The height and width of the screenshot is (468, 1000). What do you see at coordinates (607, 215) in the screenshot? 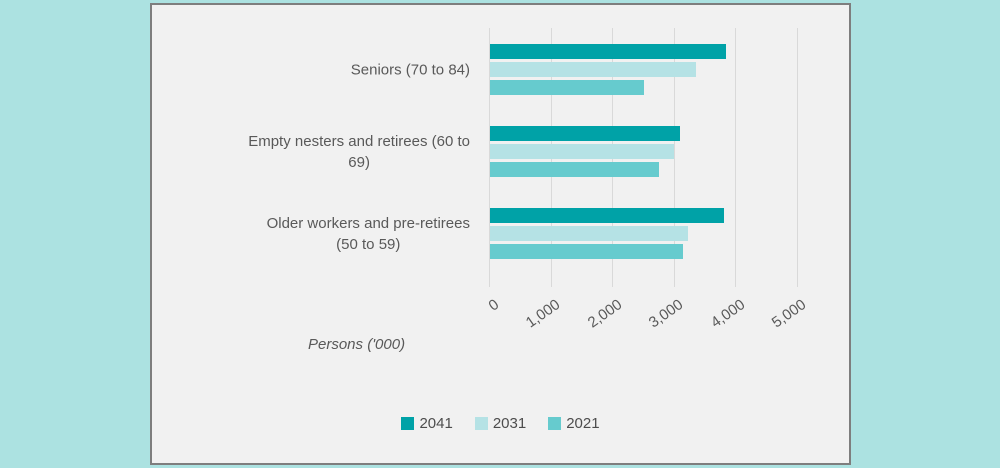
I see `bar-2041-group3` at bounding box center [607, 215].